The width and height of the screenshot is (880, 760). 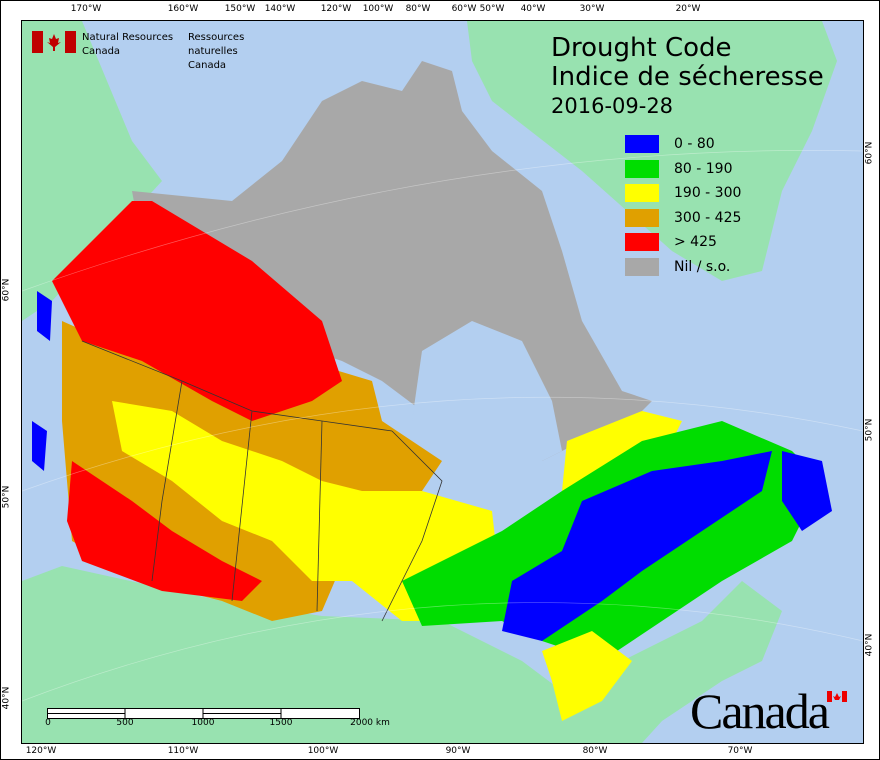 I want to click on hudson-bay, so click(x=487, y=396).